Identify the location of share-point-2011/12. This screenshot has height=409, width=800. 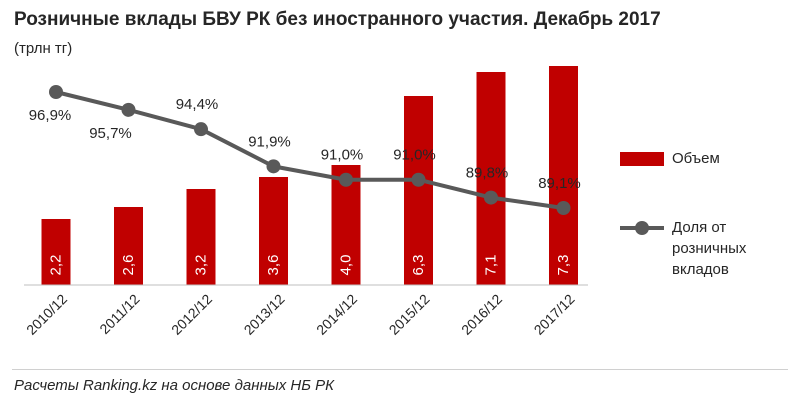
(128, 109).